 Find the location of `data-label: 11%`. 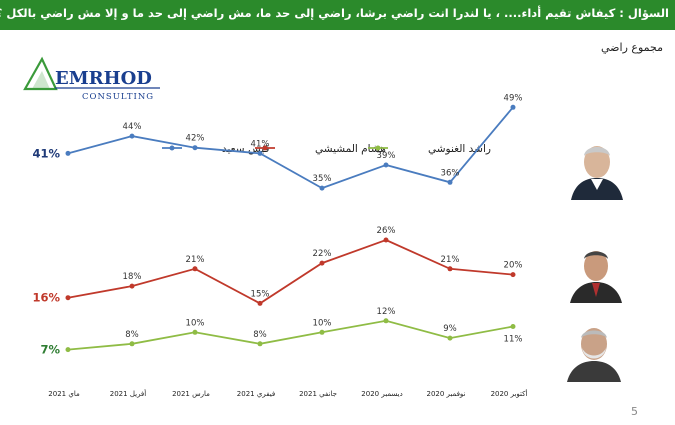

data-label: 11% is located at coordinates (513, 340).